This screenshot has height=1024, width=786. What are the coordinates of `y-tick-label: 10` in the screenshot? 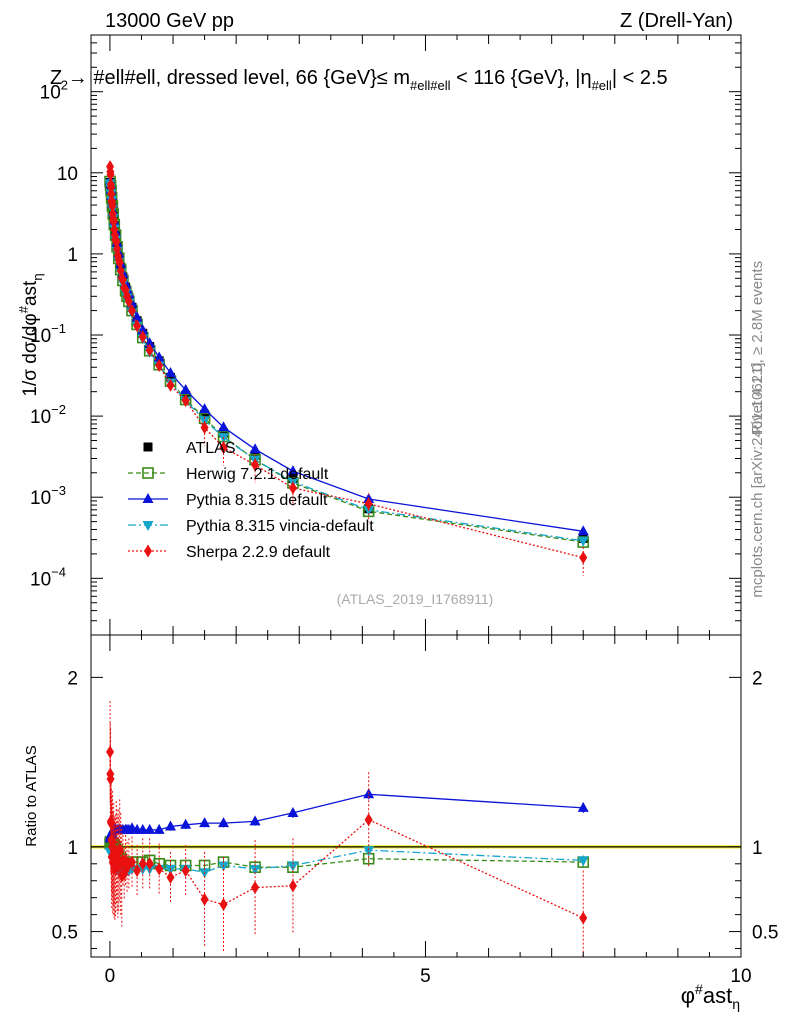 It's located at (67, 174).